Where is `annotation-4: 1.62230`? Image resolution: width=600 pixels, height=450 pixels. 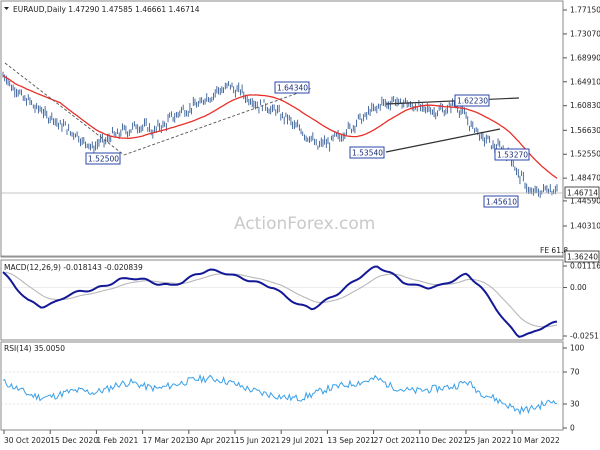 annotation-4: 1.62230 is located at coordinates (472, 100).